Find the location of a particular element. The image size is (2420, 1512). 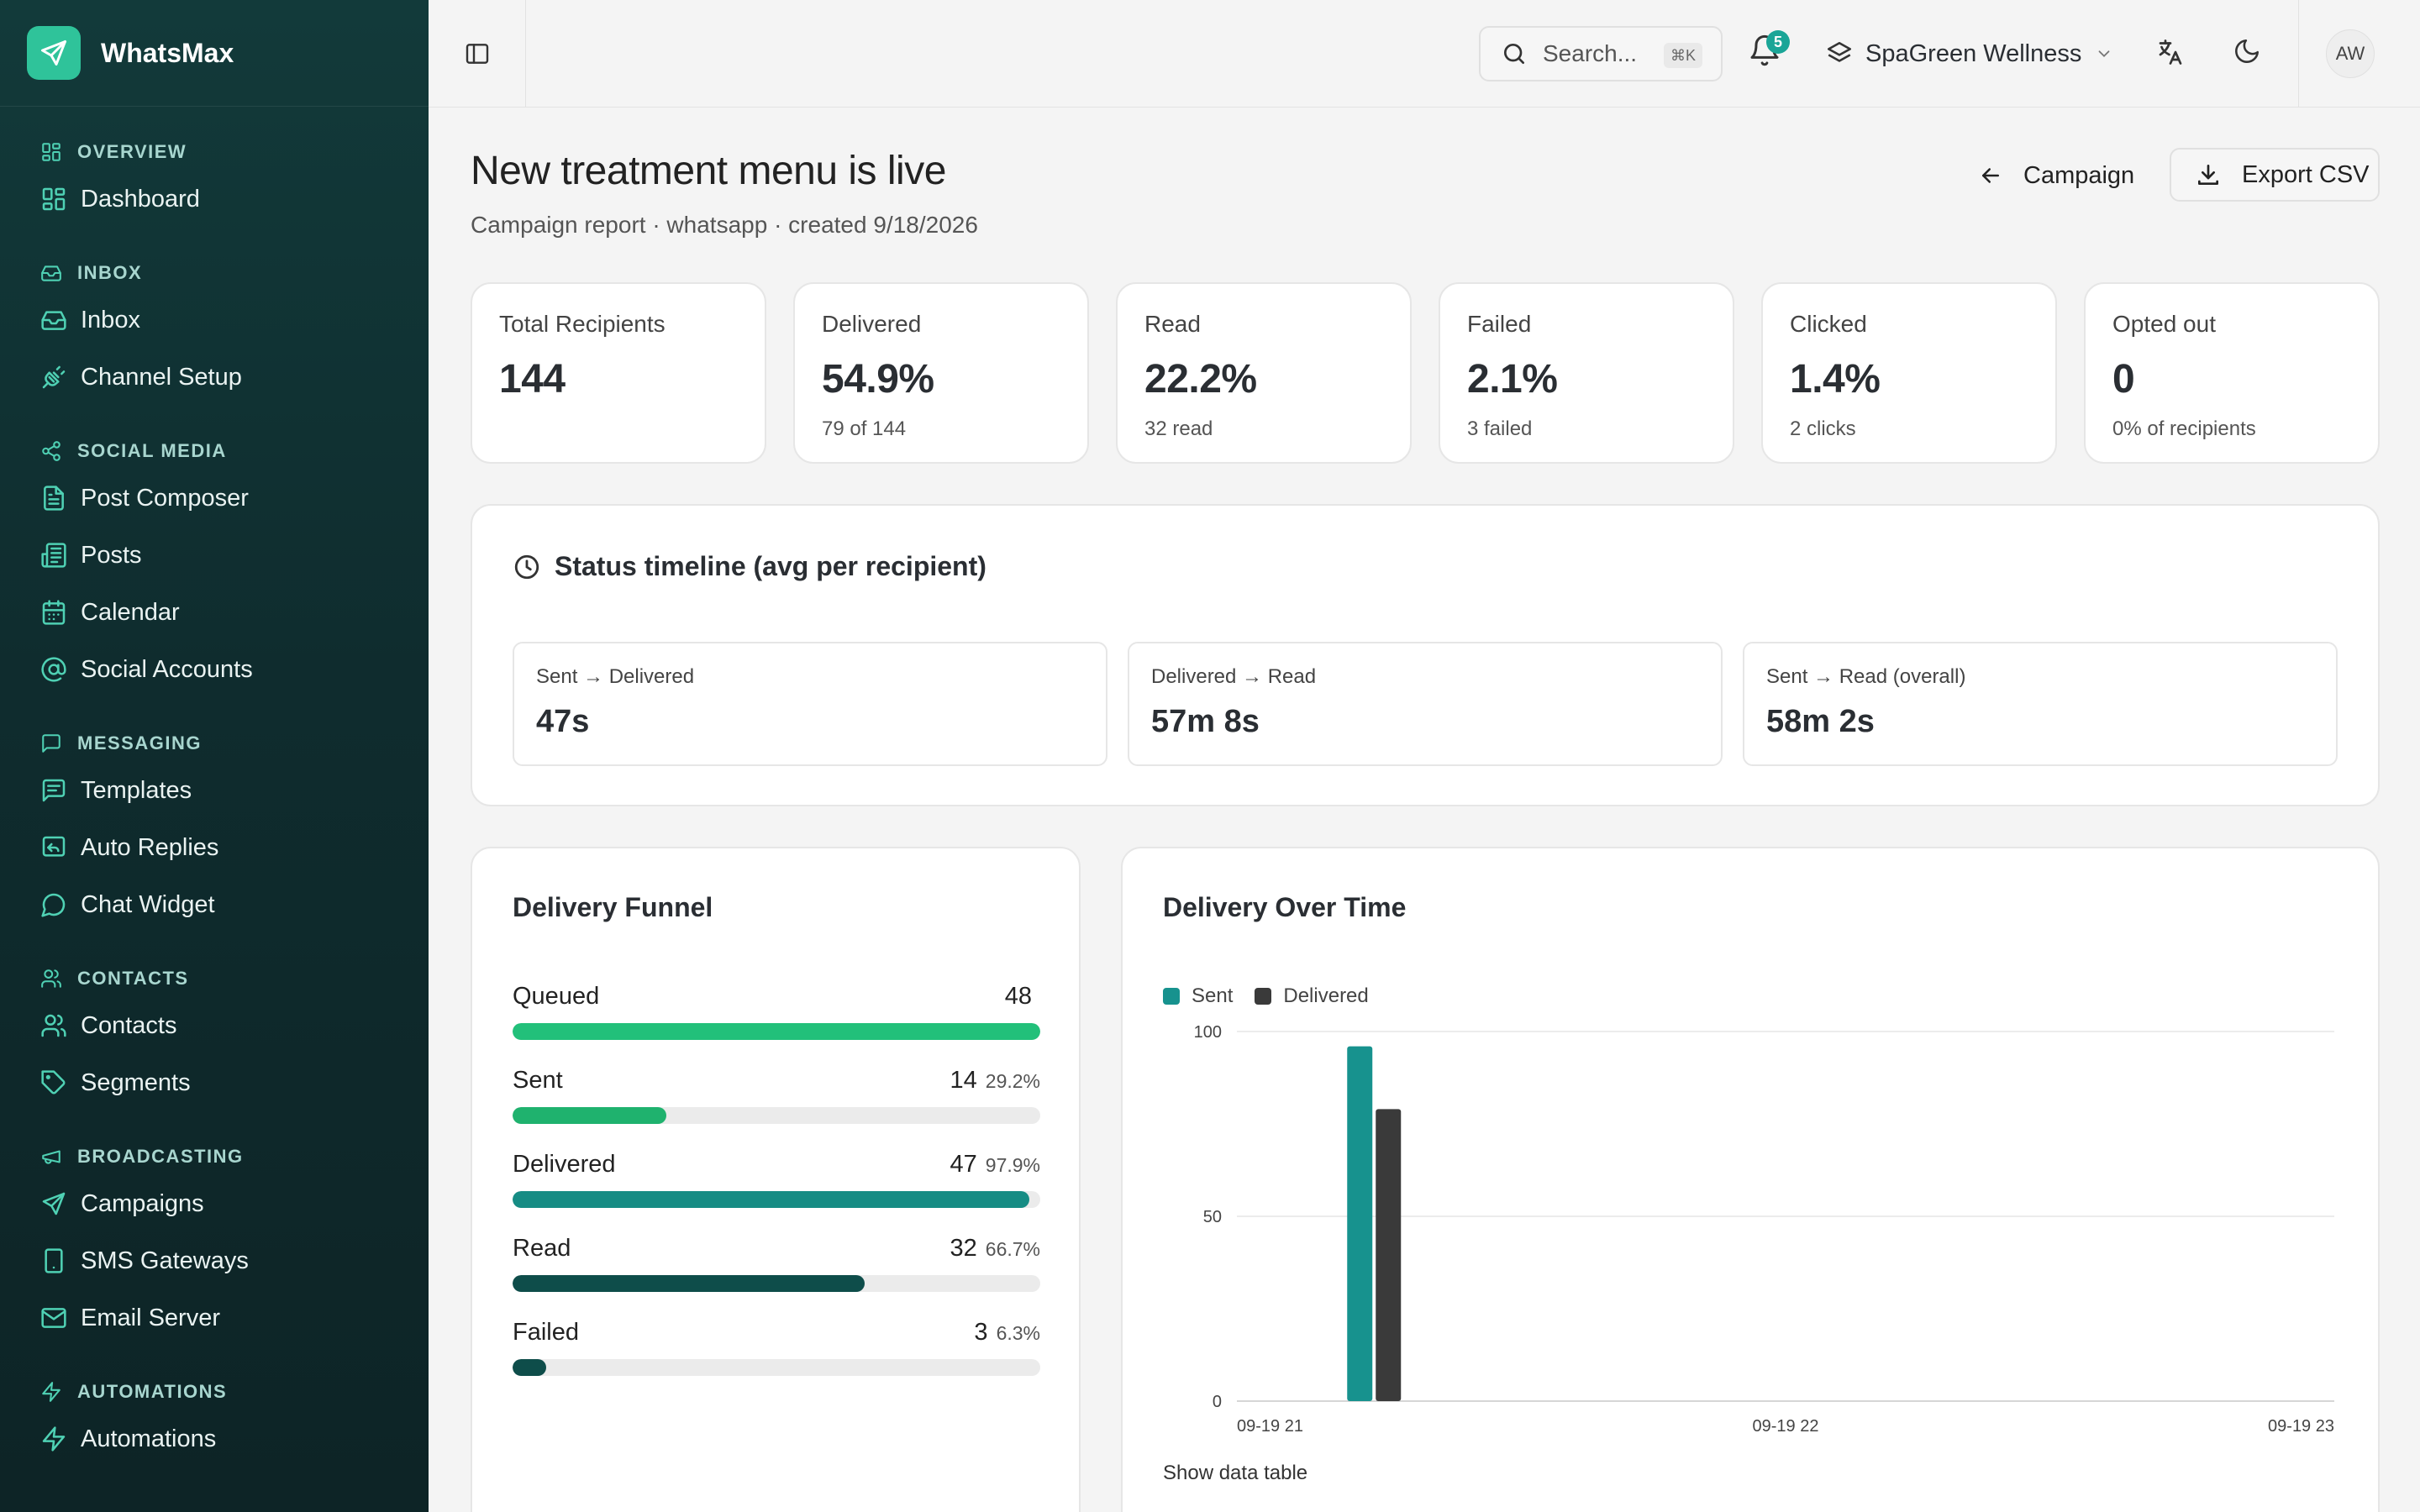

stat-label: Failed is located at coordinates (1499, 324).